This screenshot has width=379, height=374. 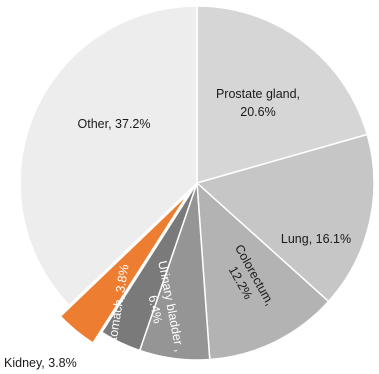 I want to click on slice-label-6: Other, 37.2%, so click(x=114, y=124).